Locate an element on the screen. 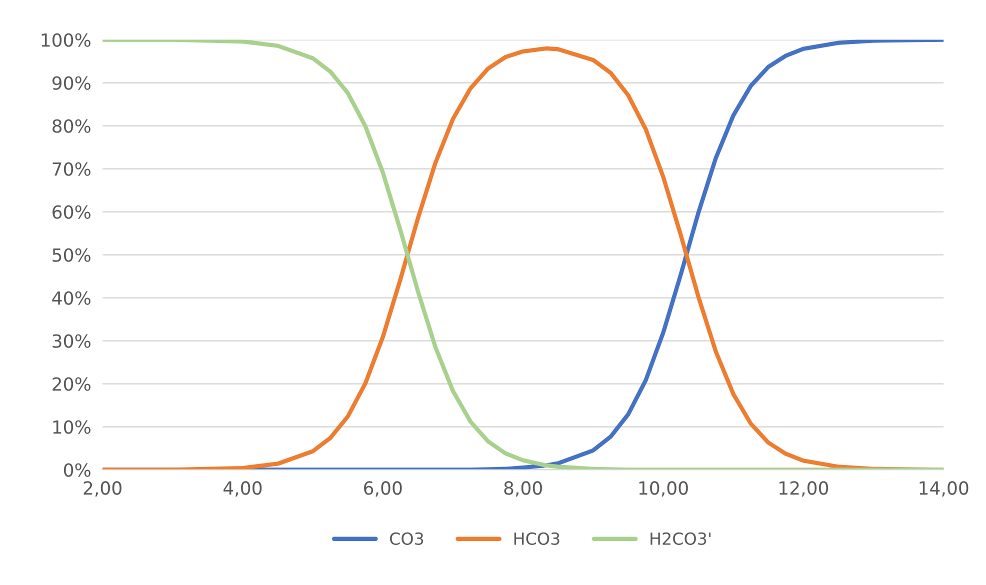 The image size is (986, 585). x-tick-label: 6,00 is located at coordinates (383, 489).